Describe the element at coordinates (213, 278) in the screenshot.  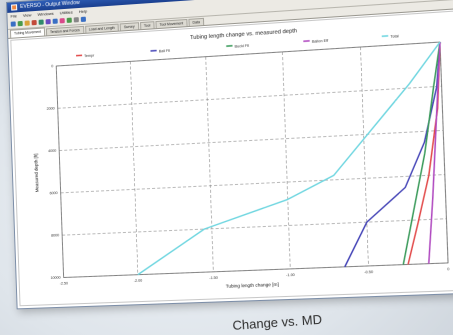
I see `x-tick-label-2: -1.50` at that location.